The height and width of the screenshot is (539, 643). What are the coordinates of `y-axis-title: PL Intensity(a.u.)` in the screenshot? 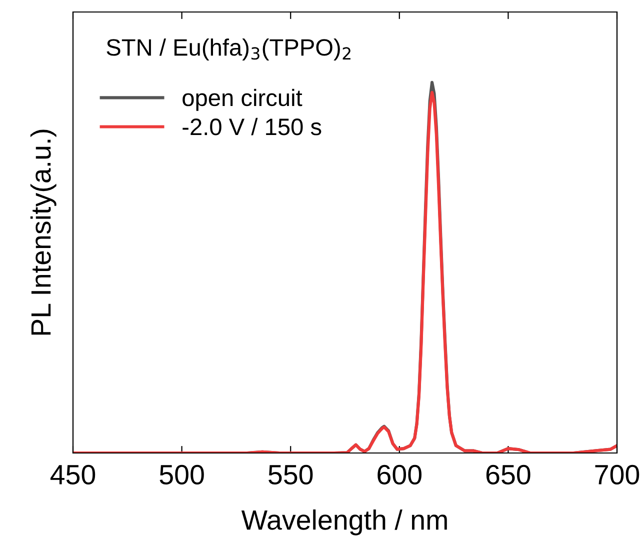 It's located at (43, 232).